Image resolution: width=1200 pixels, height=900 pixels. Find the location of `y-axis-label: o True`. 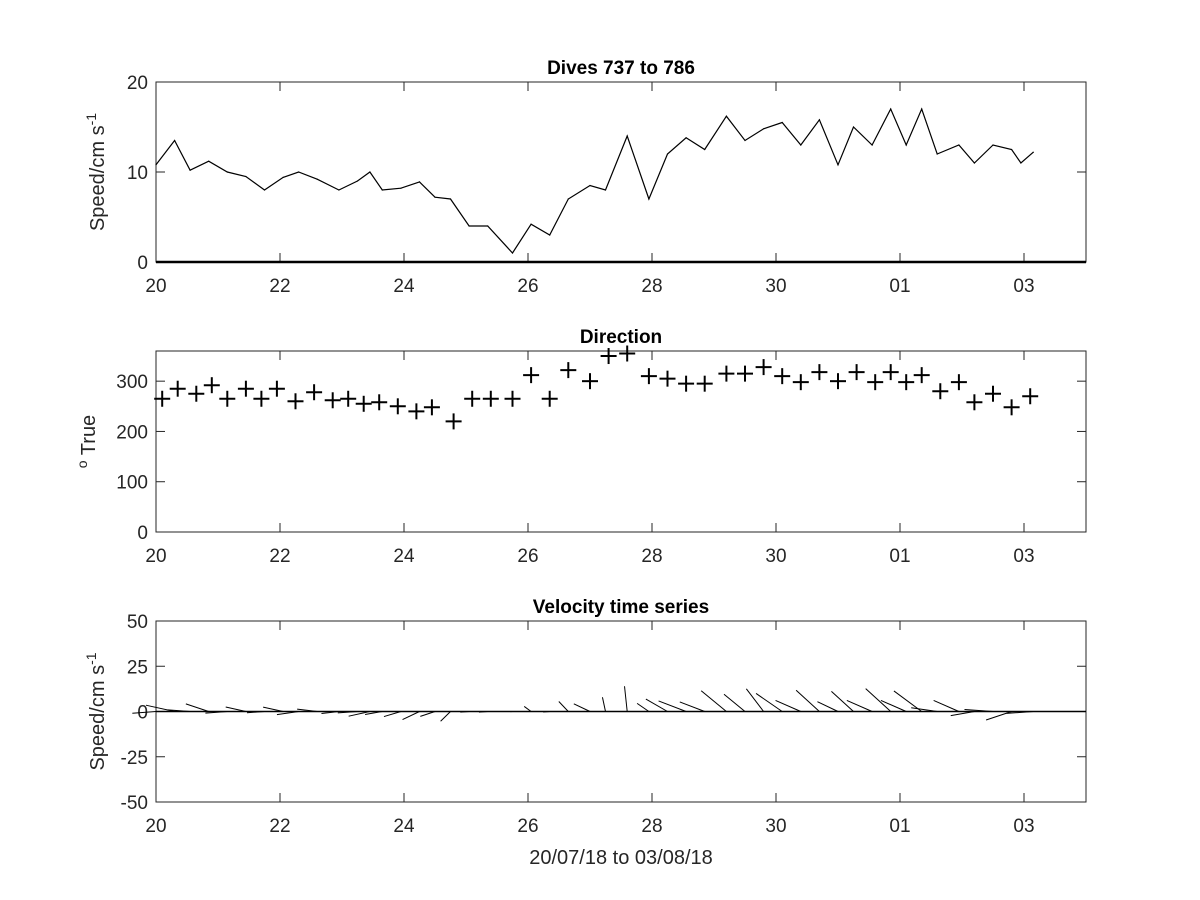

y-axis-label: o True is located at coordinates (87, 441).